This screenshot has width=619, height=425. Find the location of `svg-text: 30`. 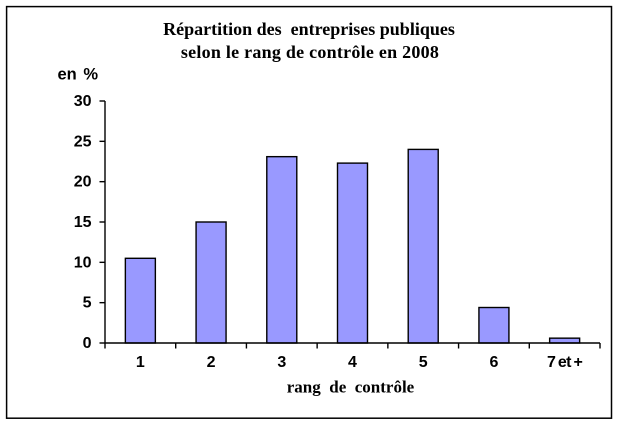

svg-text: 30 is located at coordinates (83, 101).